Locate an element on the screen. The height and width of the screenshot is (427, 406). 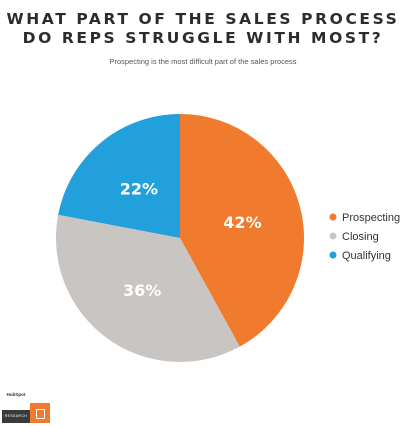
legend-swatch-qualifying is located at coordinates (333, 255).